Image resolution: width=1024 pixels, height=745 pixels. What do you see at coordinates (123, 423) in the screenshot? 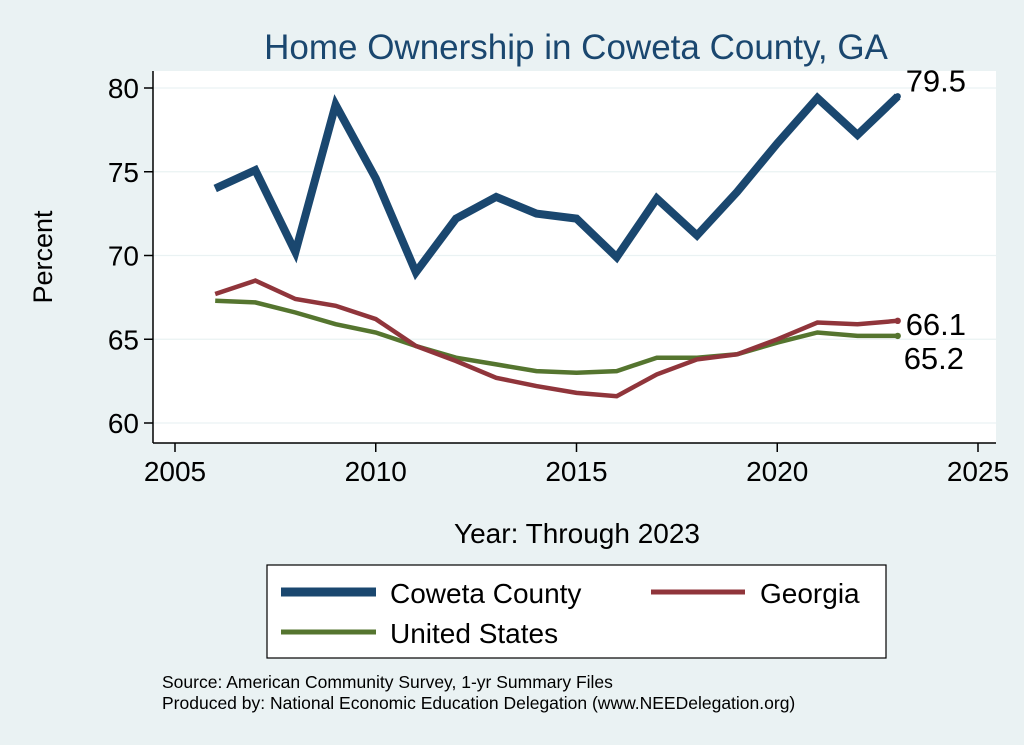
I see `y-tick-label-60: 60` at bounding box center [123, 423].